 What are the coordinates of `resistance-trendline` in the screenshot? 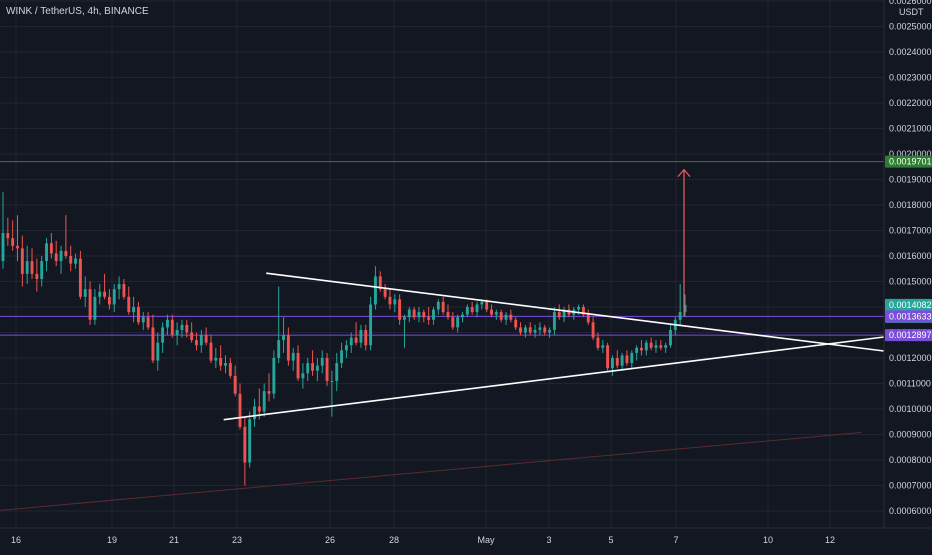 It's located at (575, 312).